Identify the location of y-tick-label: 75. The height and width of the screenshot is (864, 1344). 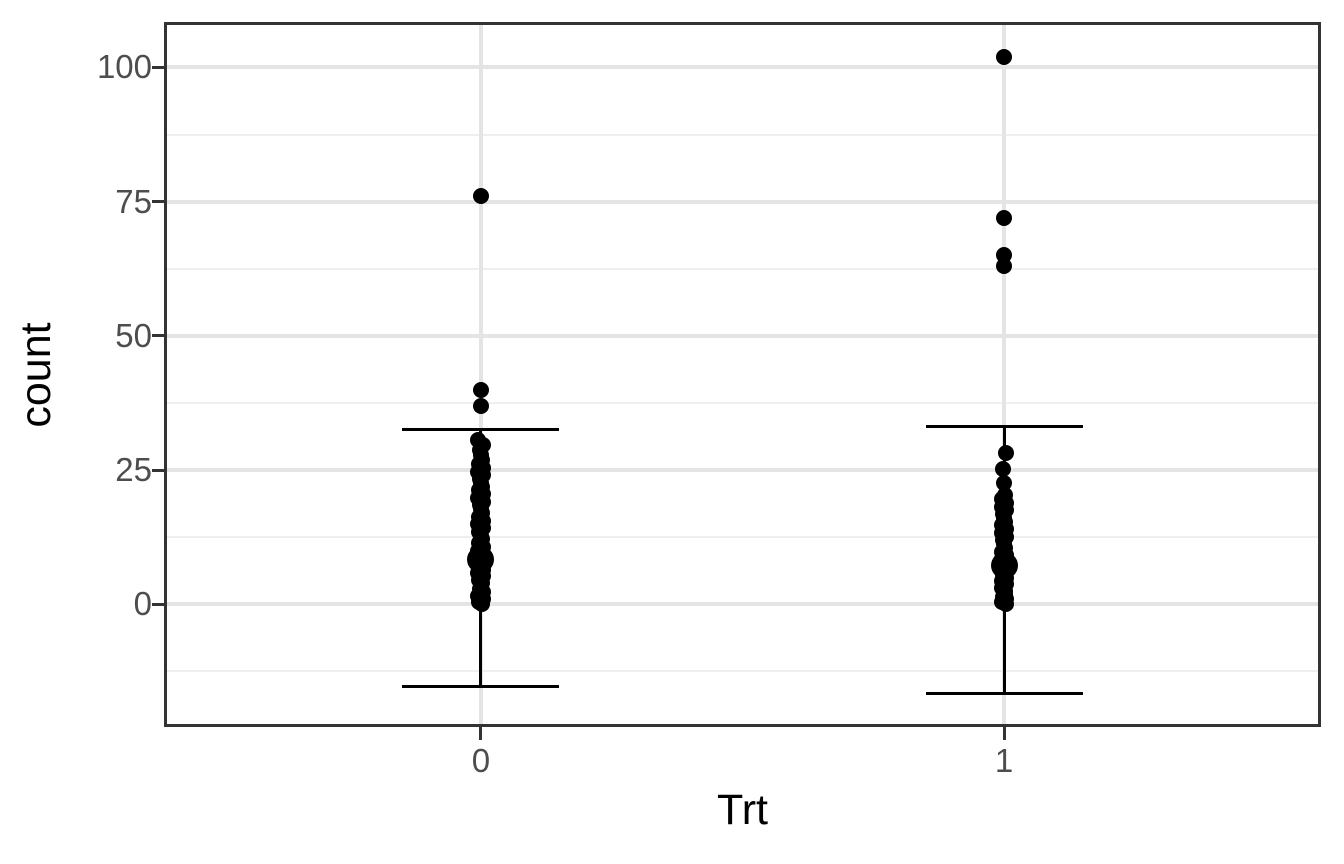
(133, 201).